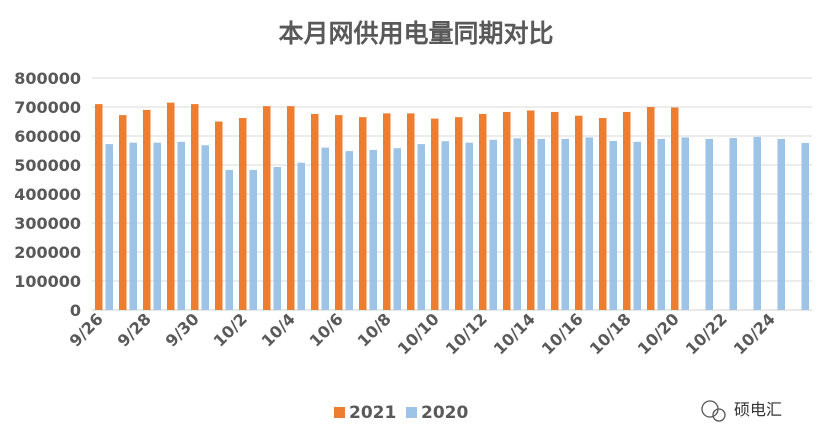 Image resolution: width=832 pixels, height=445 pixels. I want to click on bar-2021-10/17, so click(603, 214).